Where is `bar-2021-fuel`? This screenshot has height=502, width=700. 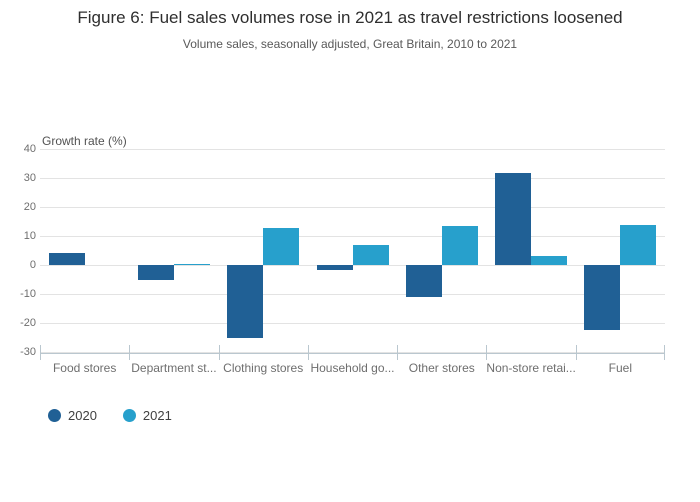 bar-2021-fuel is located at coordinates (638, 244).